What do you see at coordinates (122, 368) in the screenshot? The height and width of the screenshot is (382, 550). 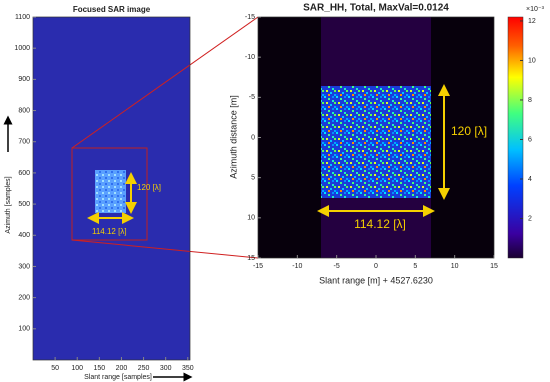 I see `x-tick-label: 200` at bounding box center [122, 368].